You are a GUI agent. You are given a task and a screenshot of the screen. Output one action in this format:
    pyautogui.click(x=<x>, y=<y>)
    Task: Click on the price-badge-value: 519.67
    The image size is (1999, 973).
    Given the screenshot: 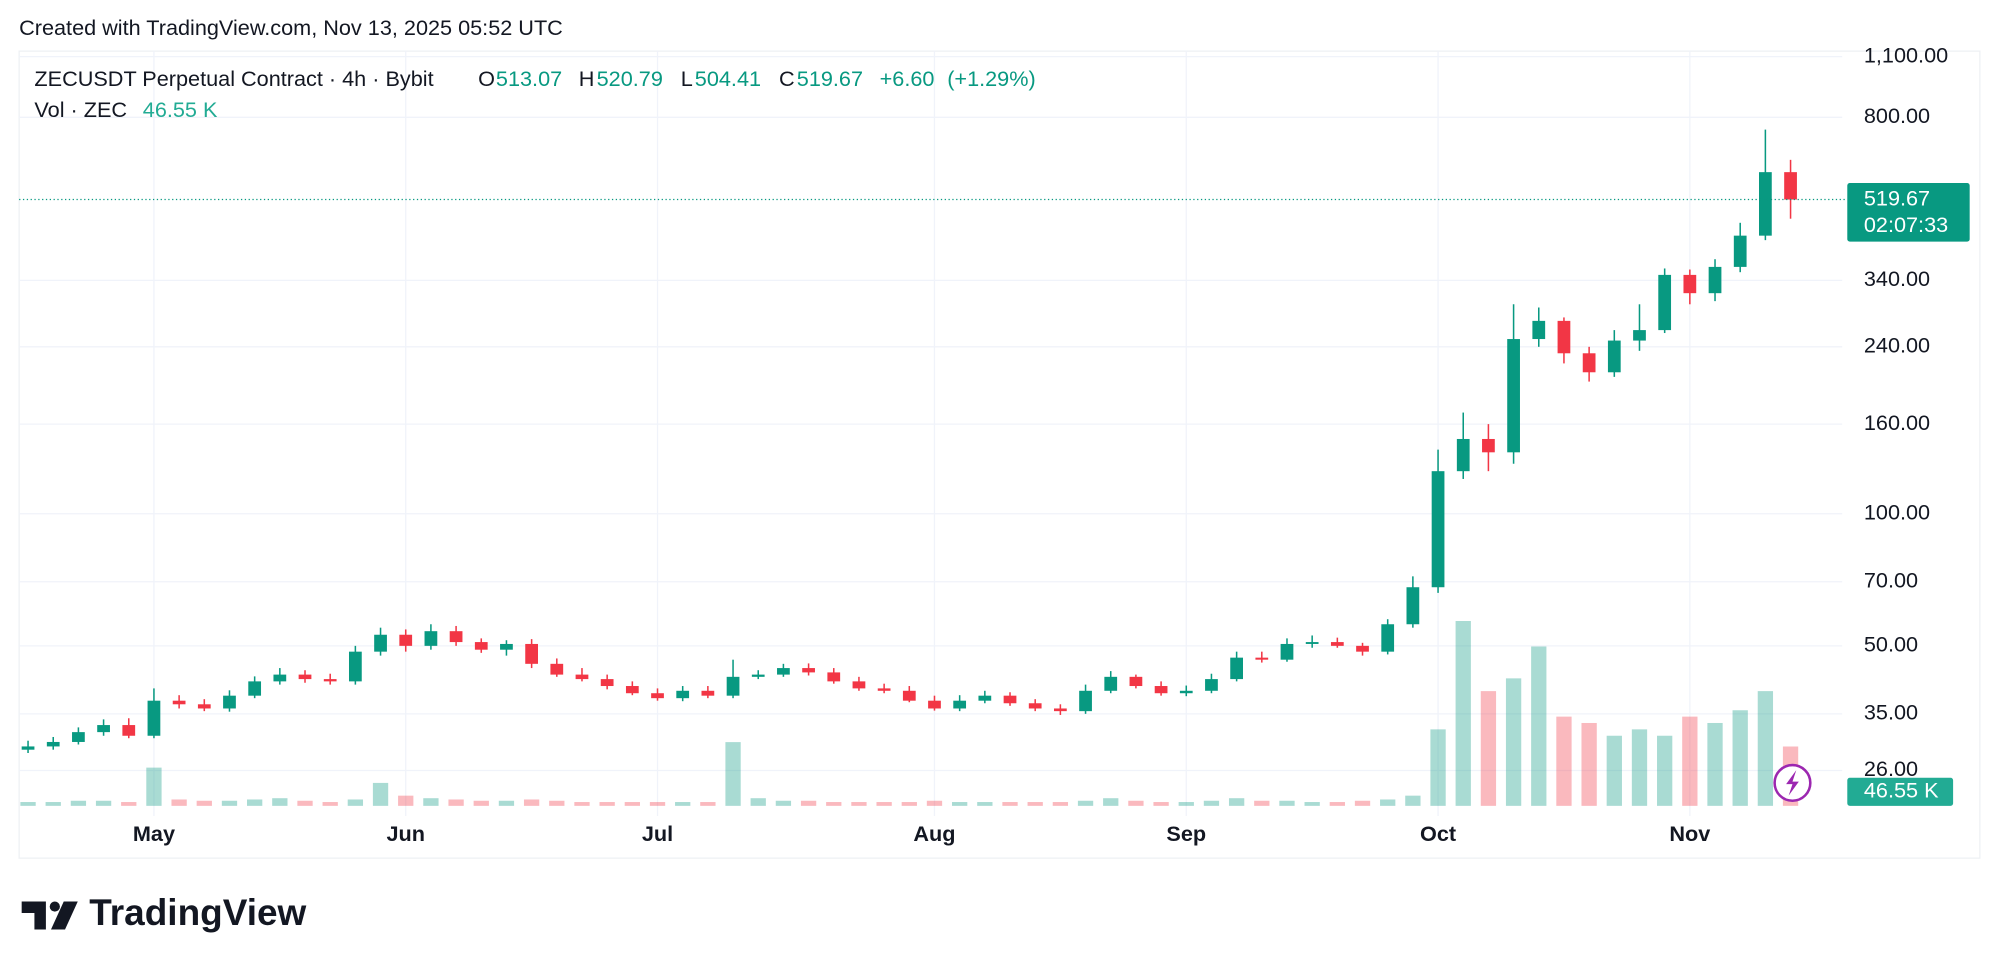 What is the action you would take?
    pyautogui.click(x=1897, y=197)
    